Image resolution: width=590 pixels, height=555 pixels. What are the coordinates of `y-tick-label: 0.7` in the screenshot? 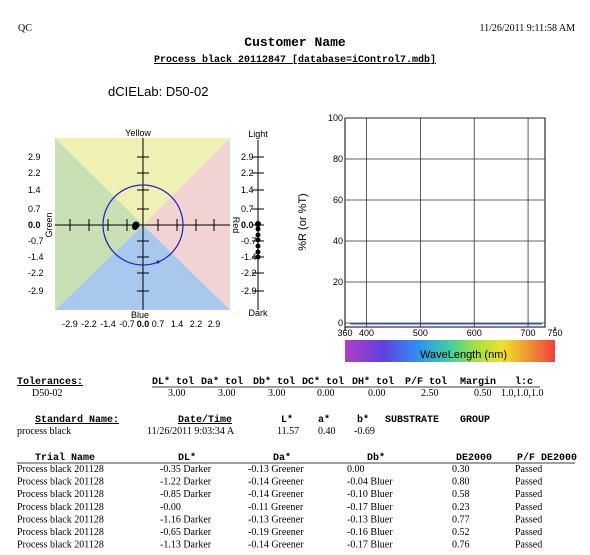 It's located at (34, 209).